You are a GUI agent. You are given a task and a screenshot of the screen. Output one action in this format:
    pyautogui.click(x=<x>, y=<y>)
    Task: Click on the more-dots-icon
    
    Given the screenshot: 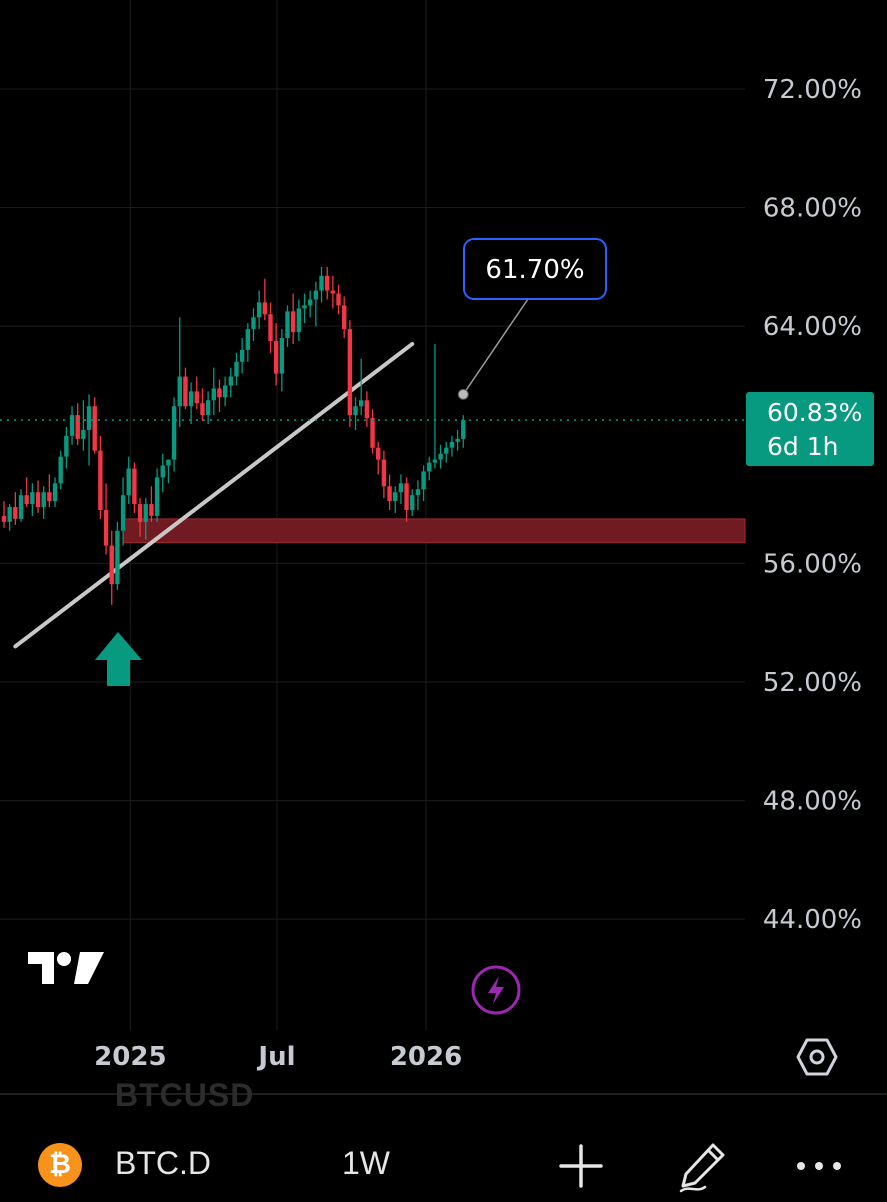 What is the action you would take?
    pyautogui.click(x=819, y=1166)
    